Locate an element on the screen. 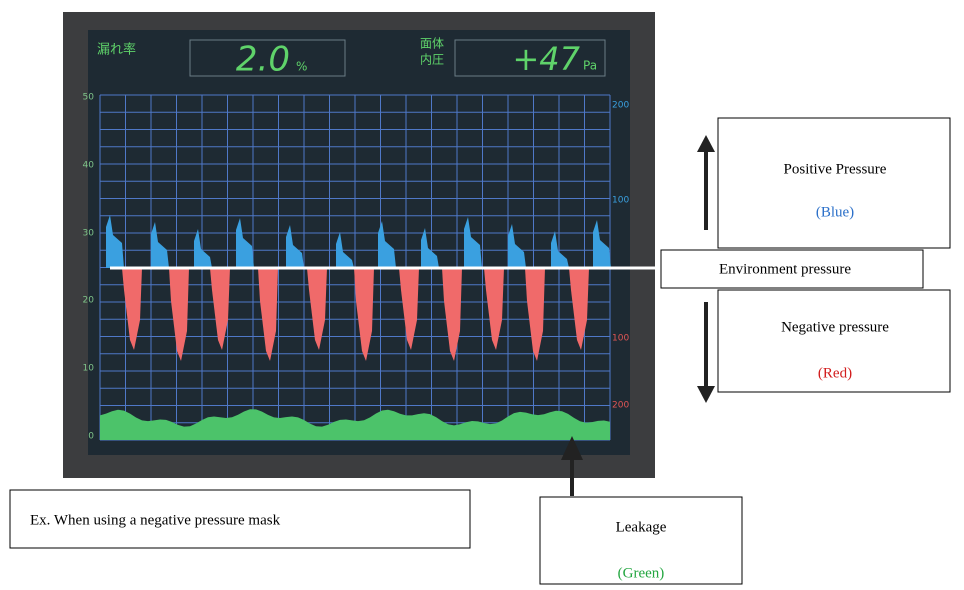  leak-unit: % is located at coordinates (301, 67).